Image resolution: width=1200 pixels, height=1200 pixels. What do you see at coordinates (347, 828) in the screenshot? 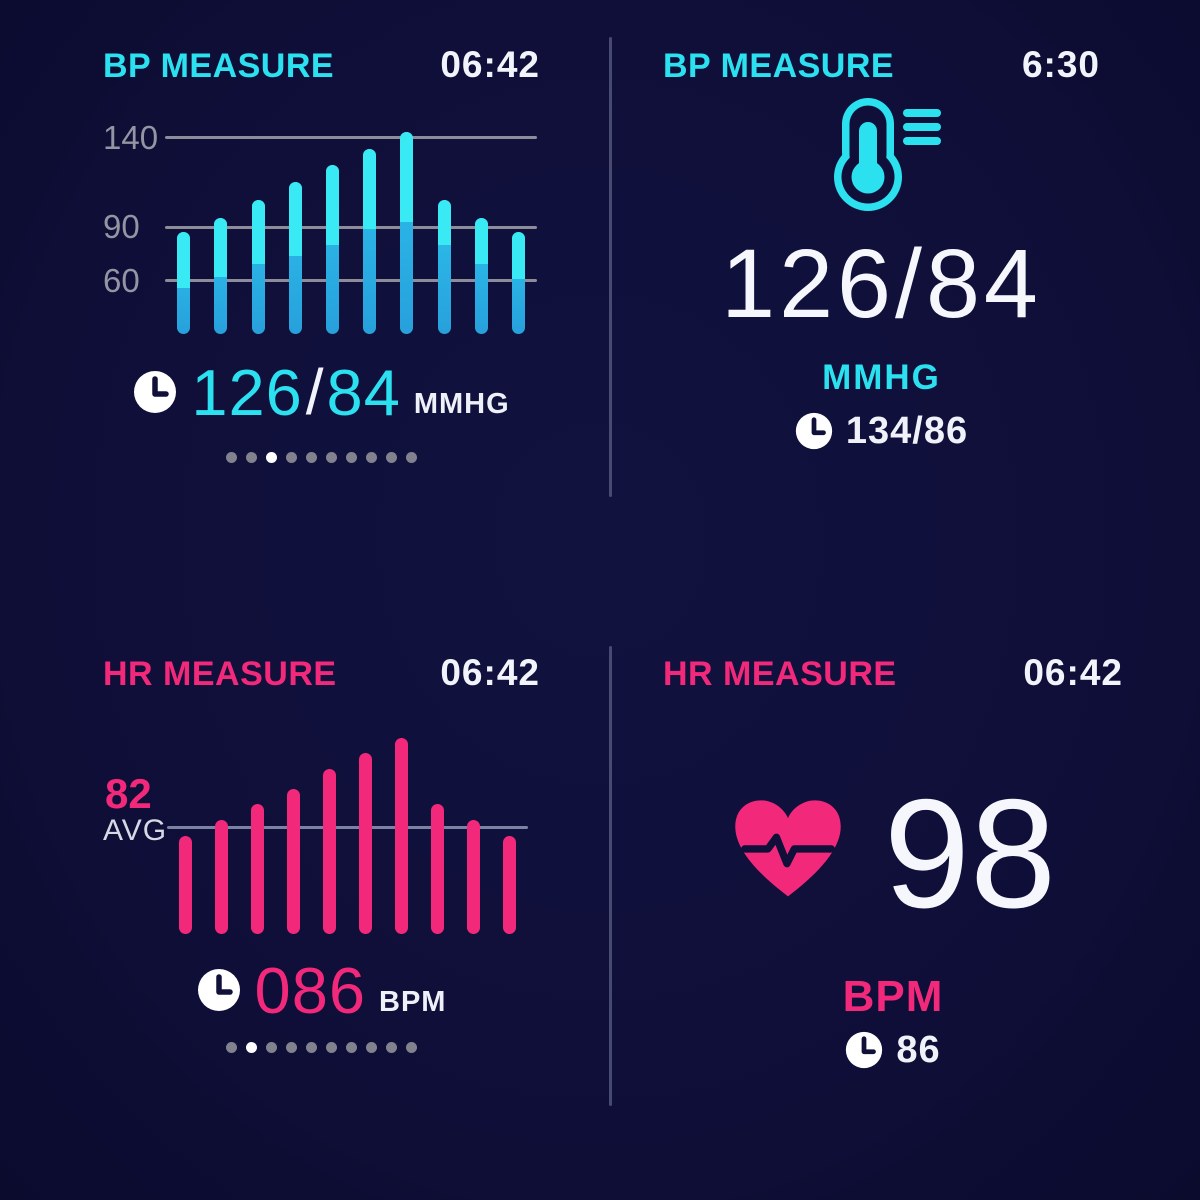
I see `hr-avg-line` at bounding box center [347, 828].